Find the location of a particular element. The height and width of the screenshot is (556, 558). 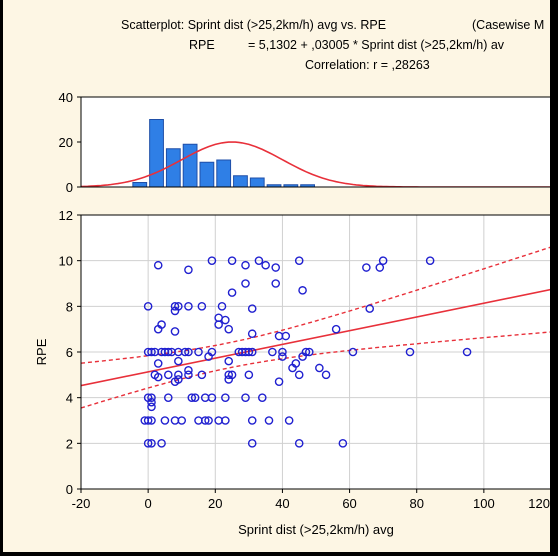

regression-line is located at coordinates (315, 337).